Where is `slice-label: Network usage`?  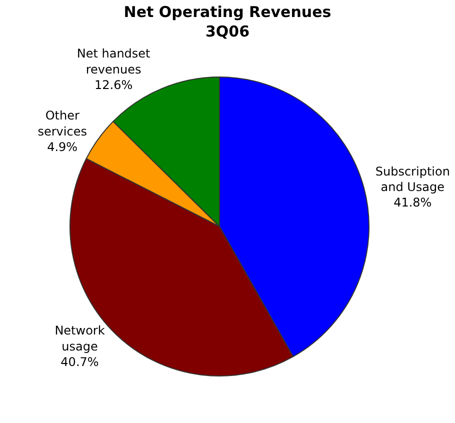
slice-label: Network usage is located at coordinates (79, 339).